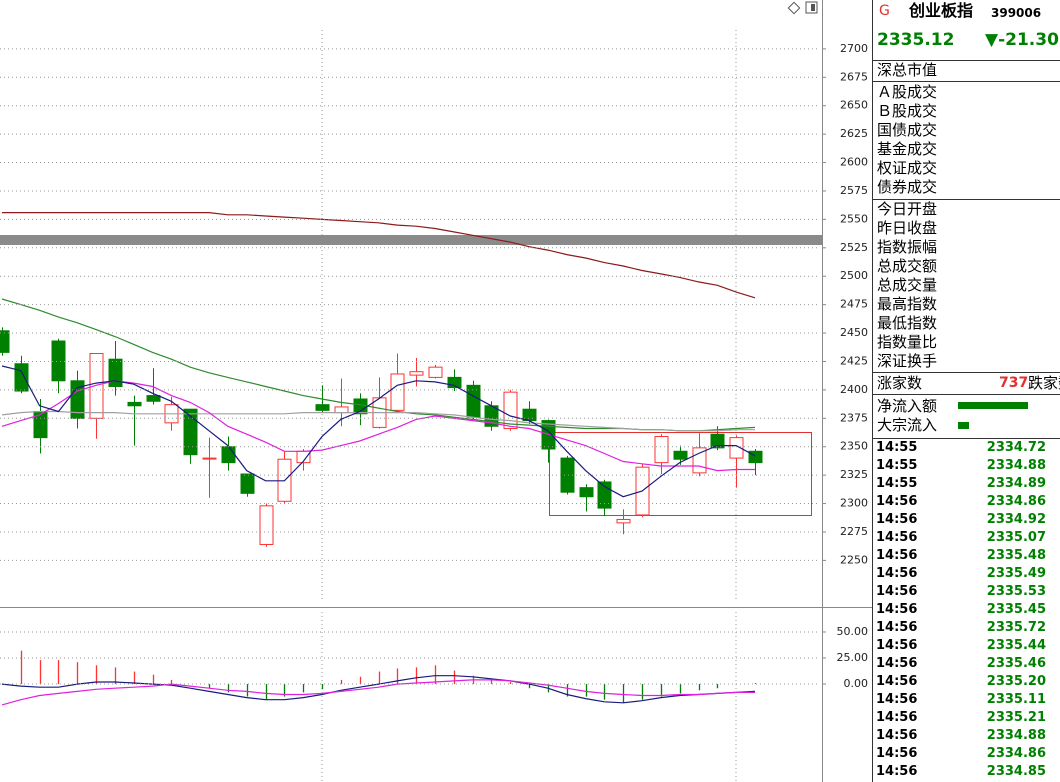  I want to click on y-tick-label: 2325, so click(854, 474).